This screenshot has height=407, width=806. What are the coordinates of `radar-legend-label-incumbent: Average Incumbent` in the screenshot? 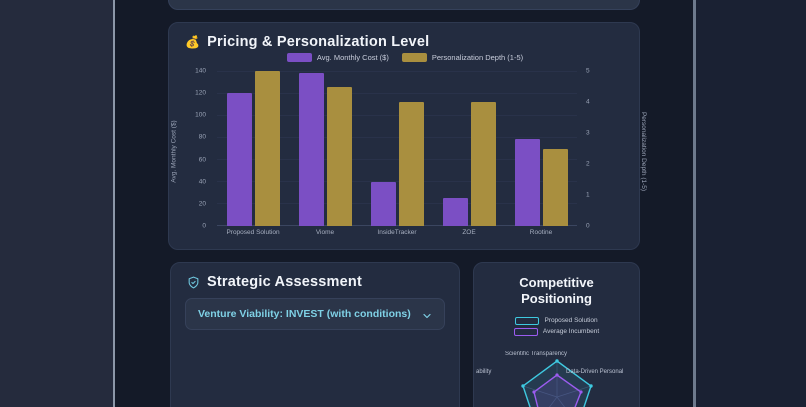 It's located at (571, 331).